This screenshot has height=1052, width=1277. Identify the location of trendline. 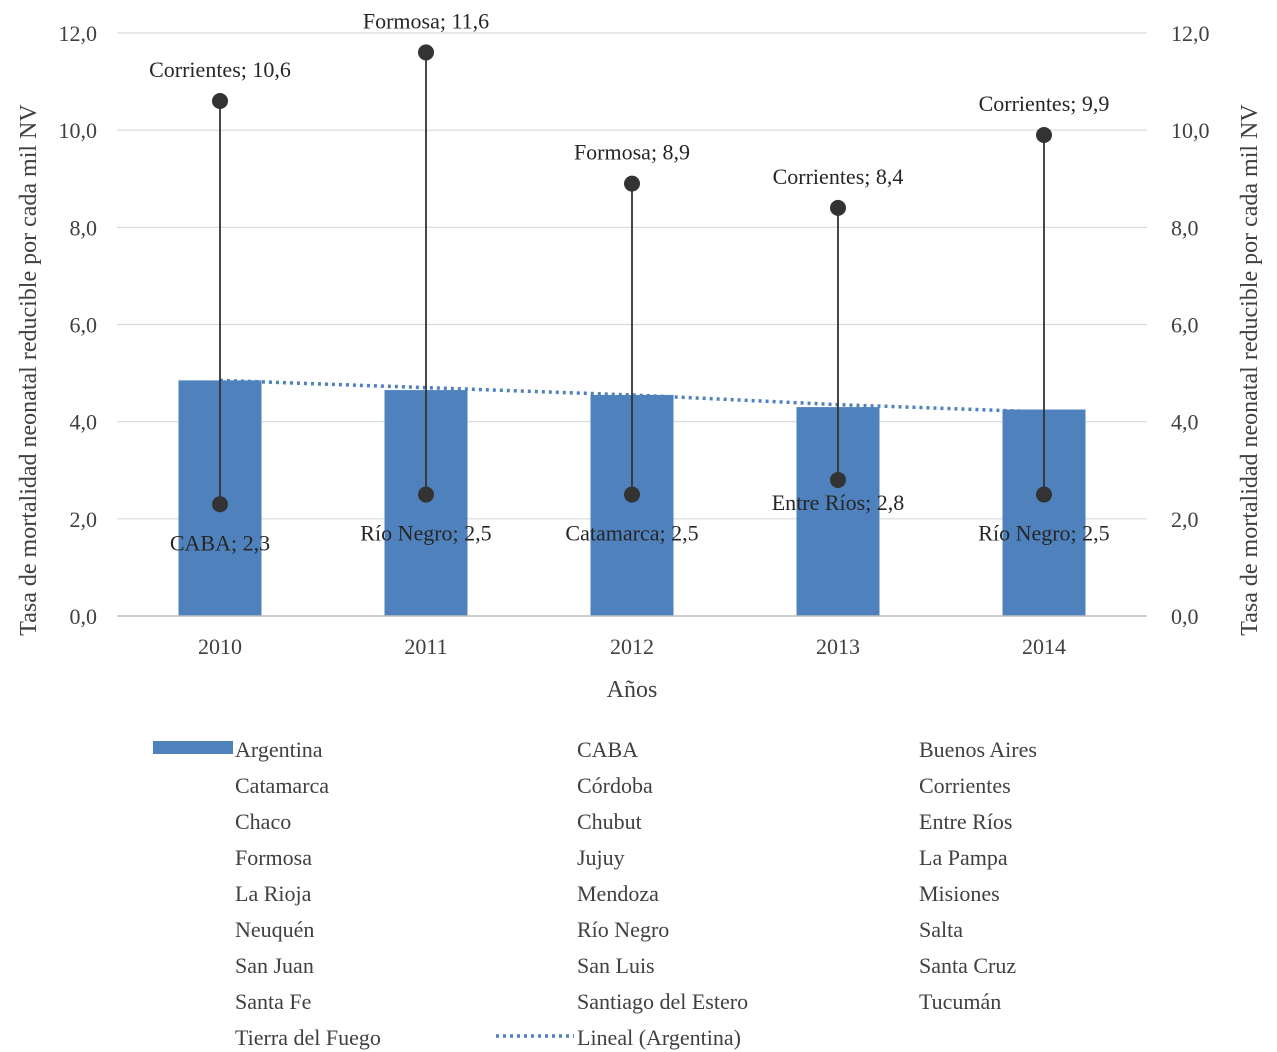
(632, 396).